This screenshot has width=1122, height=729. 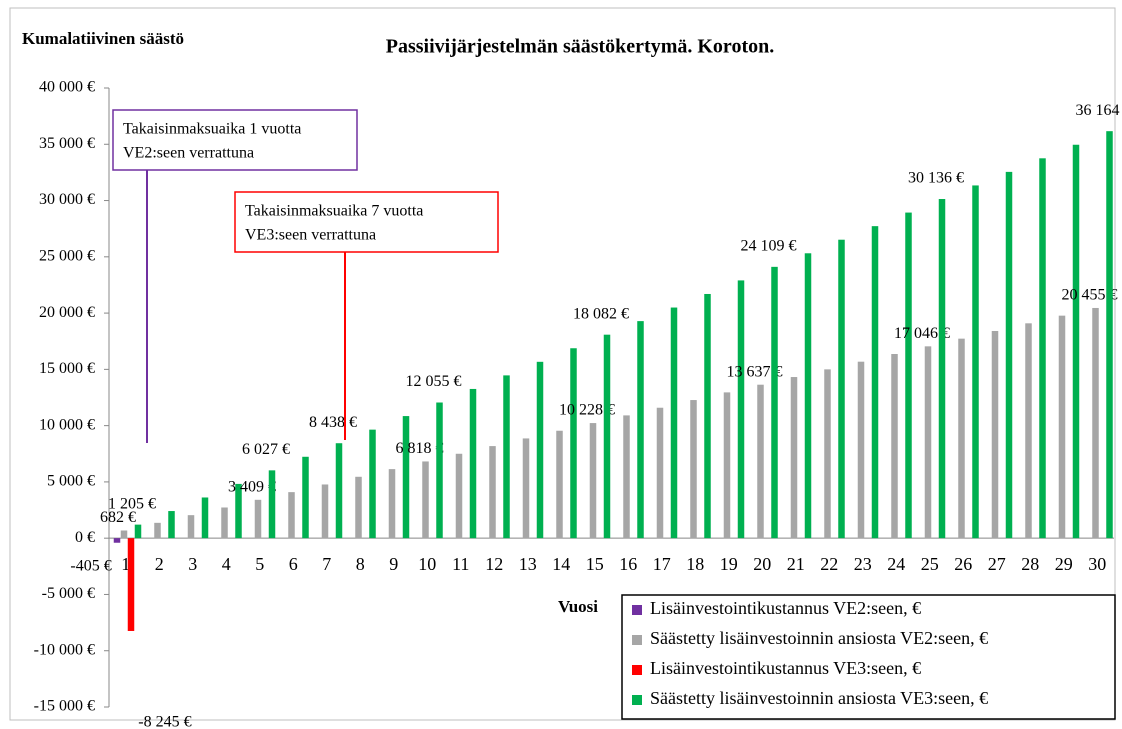 I want to click on x-tick-label: 9, so click(x=393, y=564).